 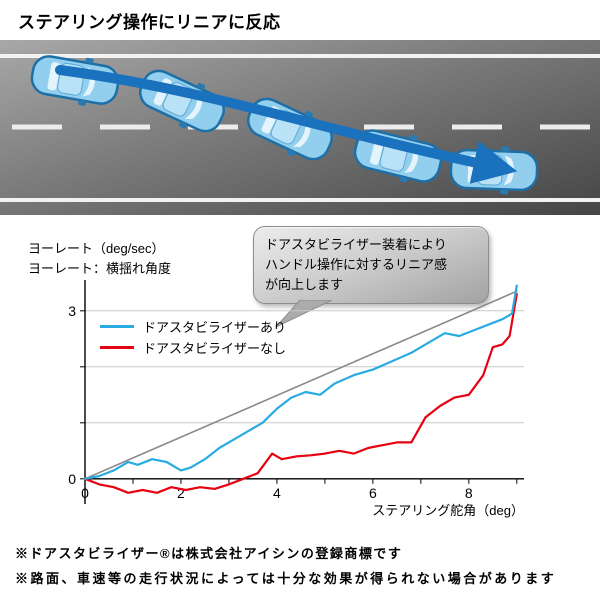 What do you see at coordinates (215, 348) in the screenshot?
I see `legend-label-without: ドアスタビライザーなし` at bounding box center [215, 348].